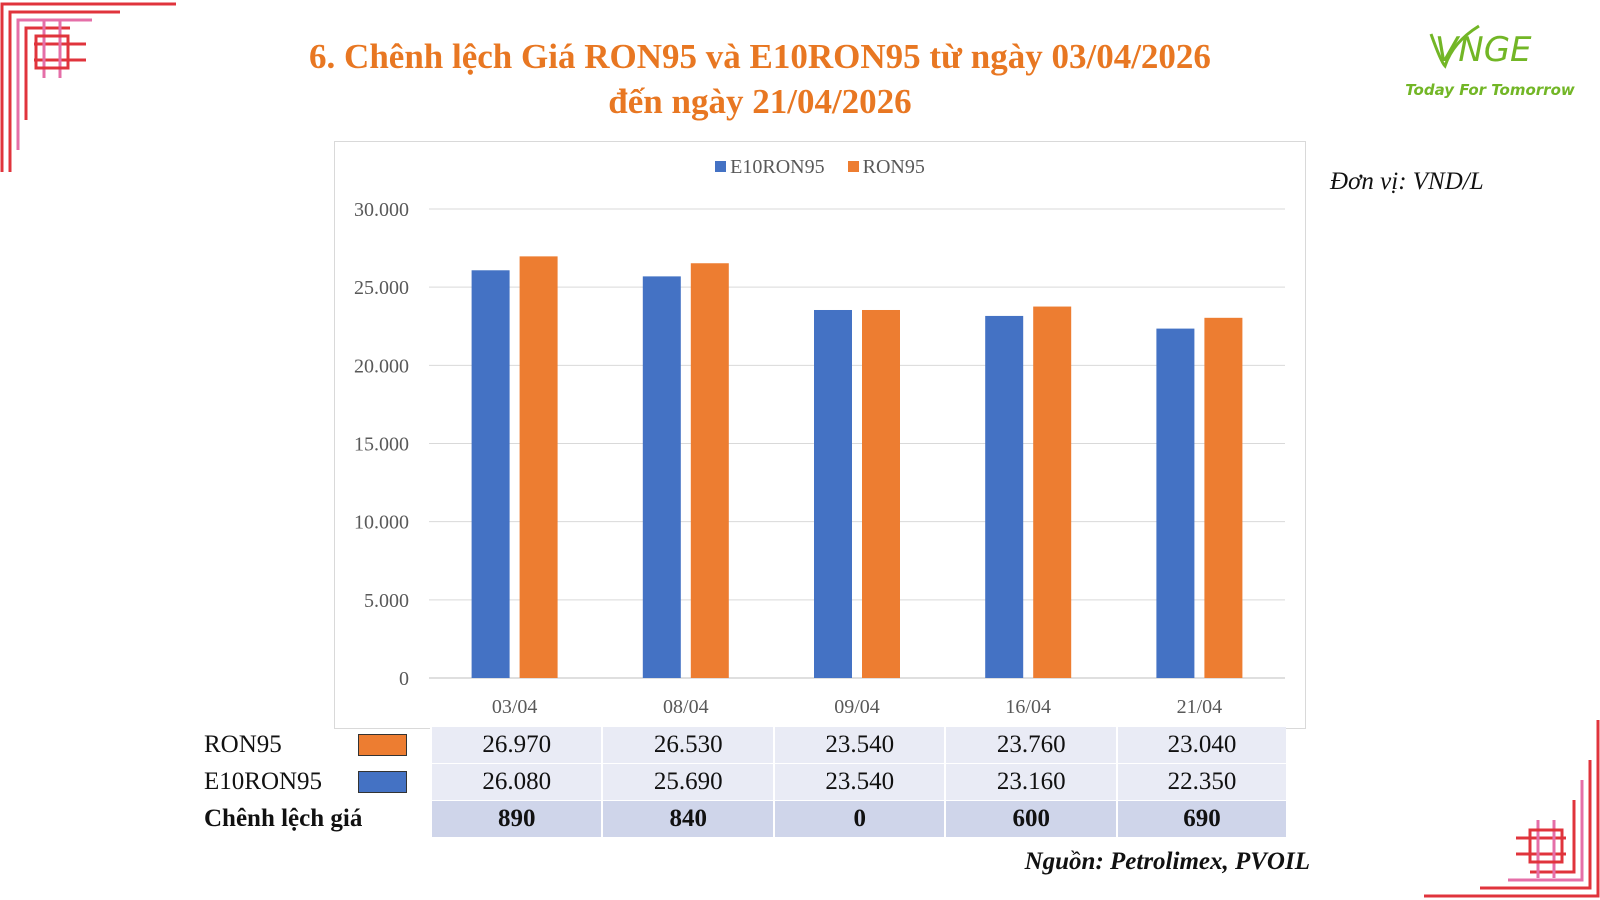 The height and width of the screenshot is (900, 1600). What do you see at coordinates (386, 601) in the screenshot?
I see `y-tick-label: 5.000` at bounding box center [386, 601].